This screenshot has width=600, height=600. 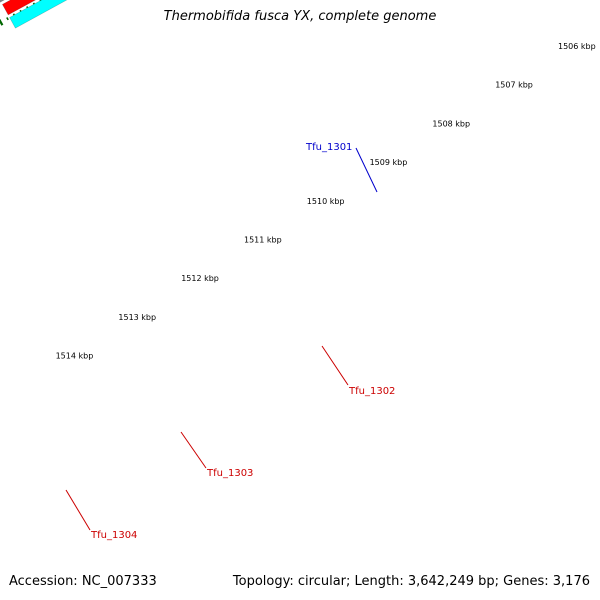 I want to click on ruler-label: 1508 kbp, so click(x=451, y=123).